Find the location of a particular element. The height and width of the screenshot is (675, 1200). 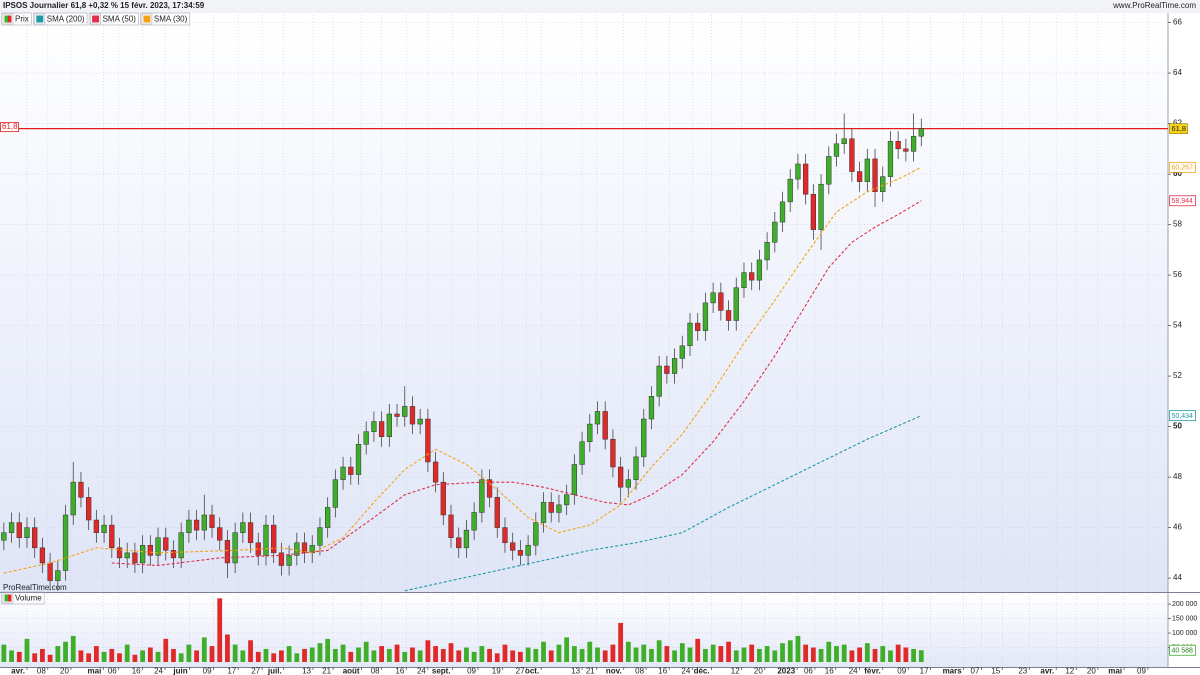

right-axis-strip is located at coordinates (1184, 340).